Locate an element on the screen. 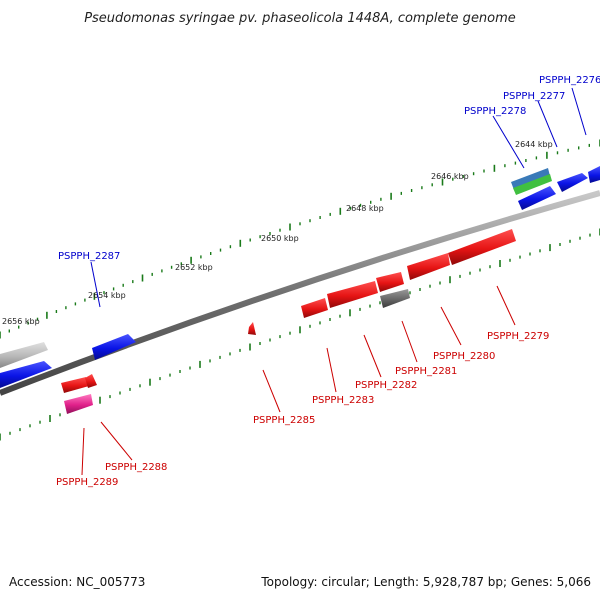  scale-label-2656: 2656 kbp is located at coordinates (21, 321).